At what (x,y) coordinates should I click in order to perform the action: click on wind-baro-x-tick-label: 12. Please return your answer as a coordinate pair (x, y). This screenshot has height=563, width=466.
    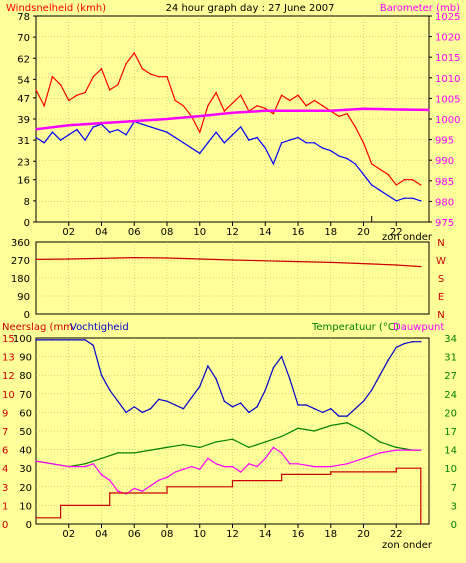
    Looking at the image, I should click on (232, 232).